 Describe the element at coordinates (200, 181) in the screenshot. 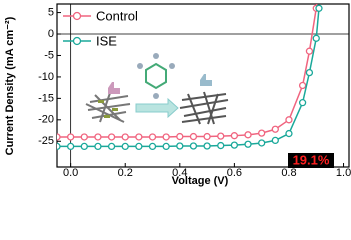

I see `x-axis-label: Voltage (V)` at that location.